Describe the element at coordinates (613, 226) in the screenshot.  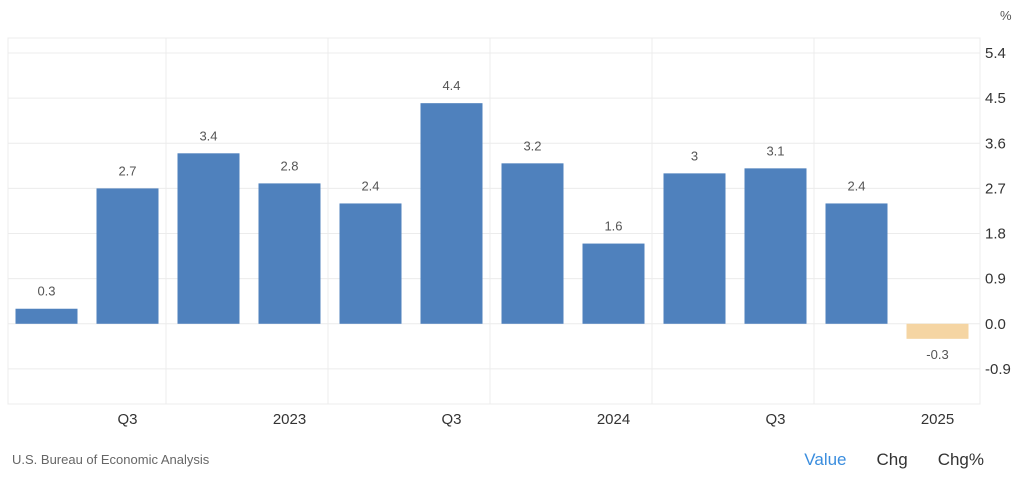
I see `bar-value-label: 1.6` at that location.